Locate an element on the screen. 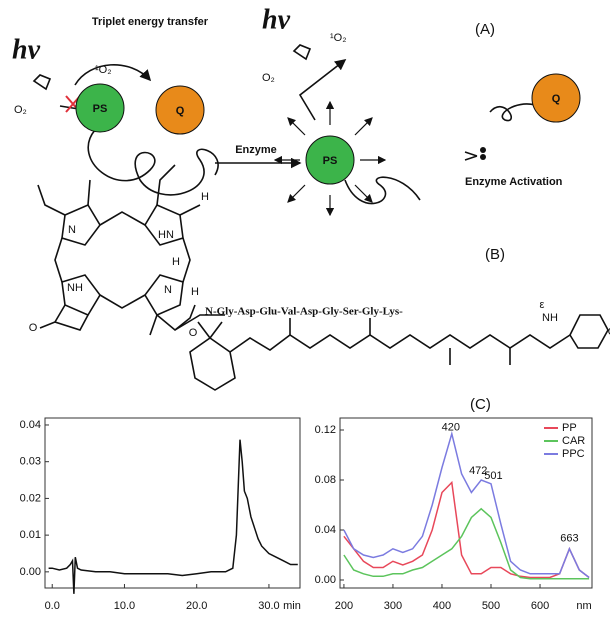 Image resolution: width=610 pixels, height=617 pixels. y-tick-label: 0.08 is located at coordinates (325, 480).